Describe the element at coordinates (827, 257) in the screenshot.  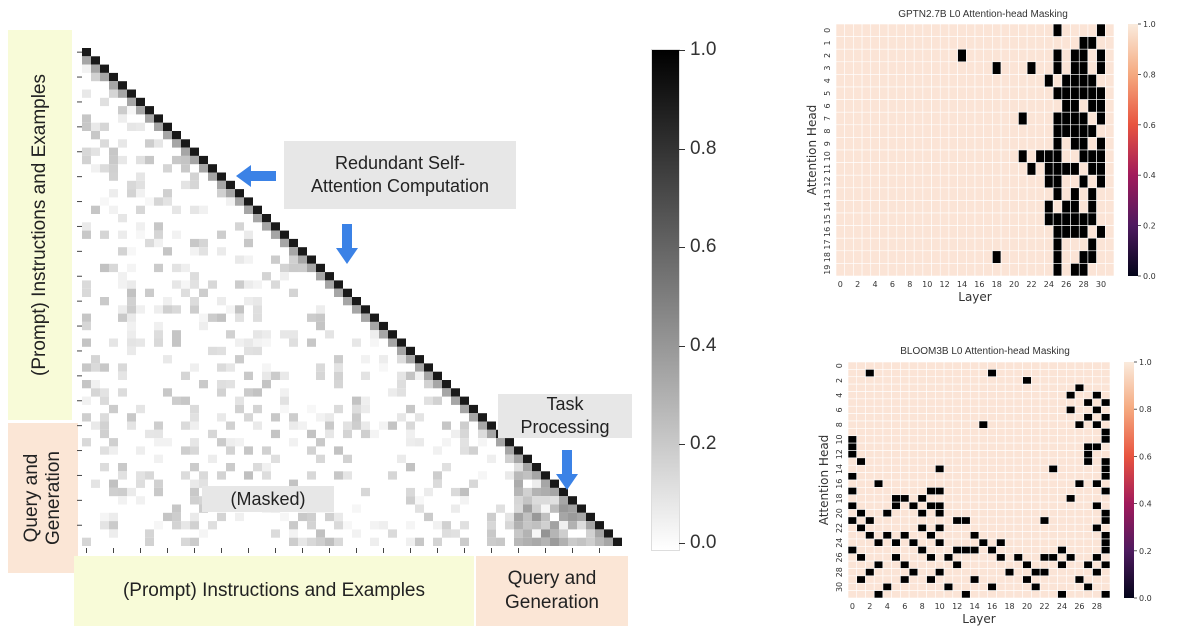
I see `y-tick-label: 18` at that location.